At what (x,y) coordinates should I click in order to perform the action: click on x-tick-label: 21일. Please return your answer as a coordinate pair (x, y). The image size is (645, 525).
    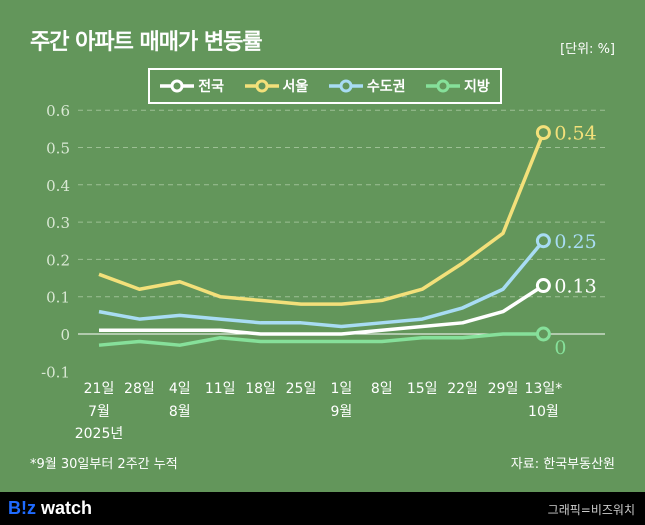
    Looking at the image, I should click on (99, 389).